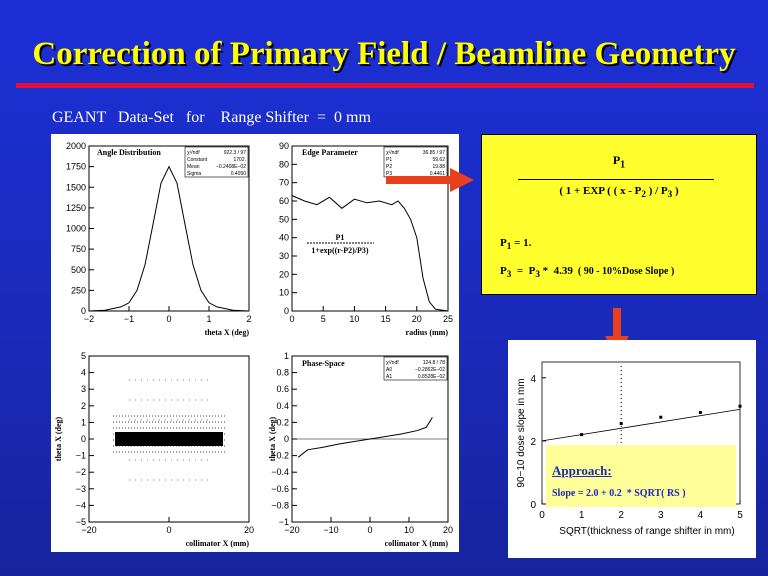 The image size is (768, 576). I want to click on phase-ytick-label: −0.6, so click(280, 489).